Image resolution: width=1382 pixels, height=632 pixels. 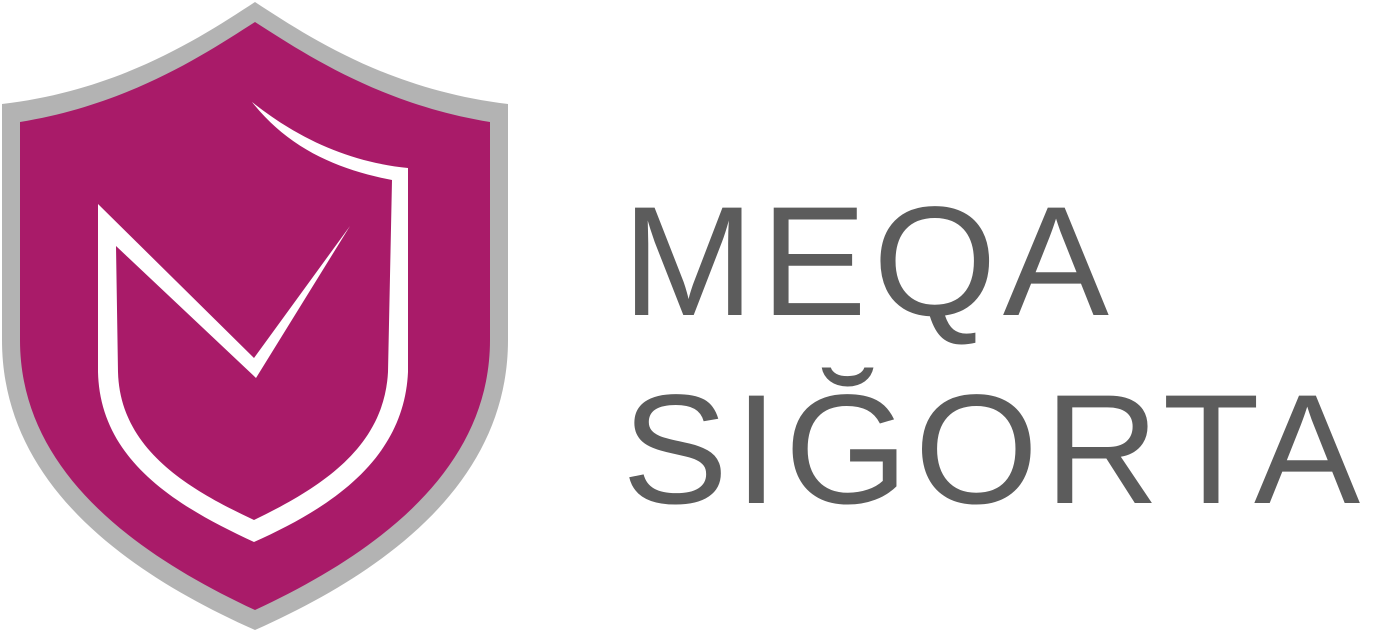 What do you see at coordinates (869, 262) in the screenshot?
I see `brand-line-1: MEQA` at bounding box center [869, 262].